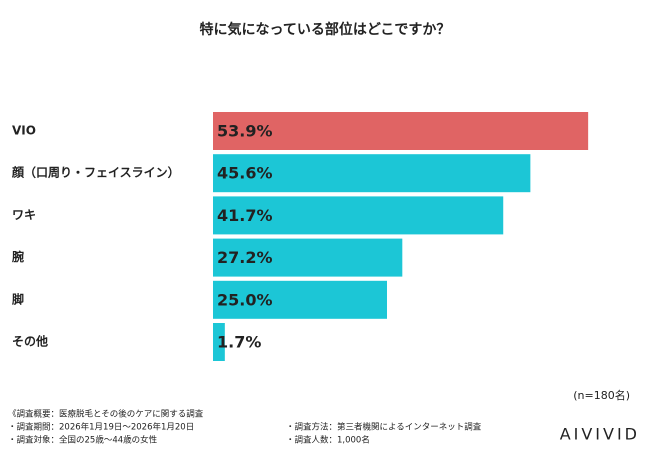 The height and width of the screenshot is (454, 650). Describe the element at coordinates (328, 440) in the screenshot. I see `footnote: ・調査人数：1,000名` at that location.